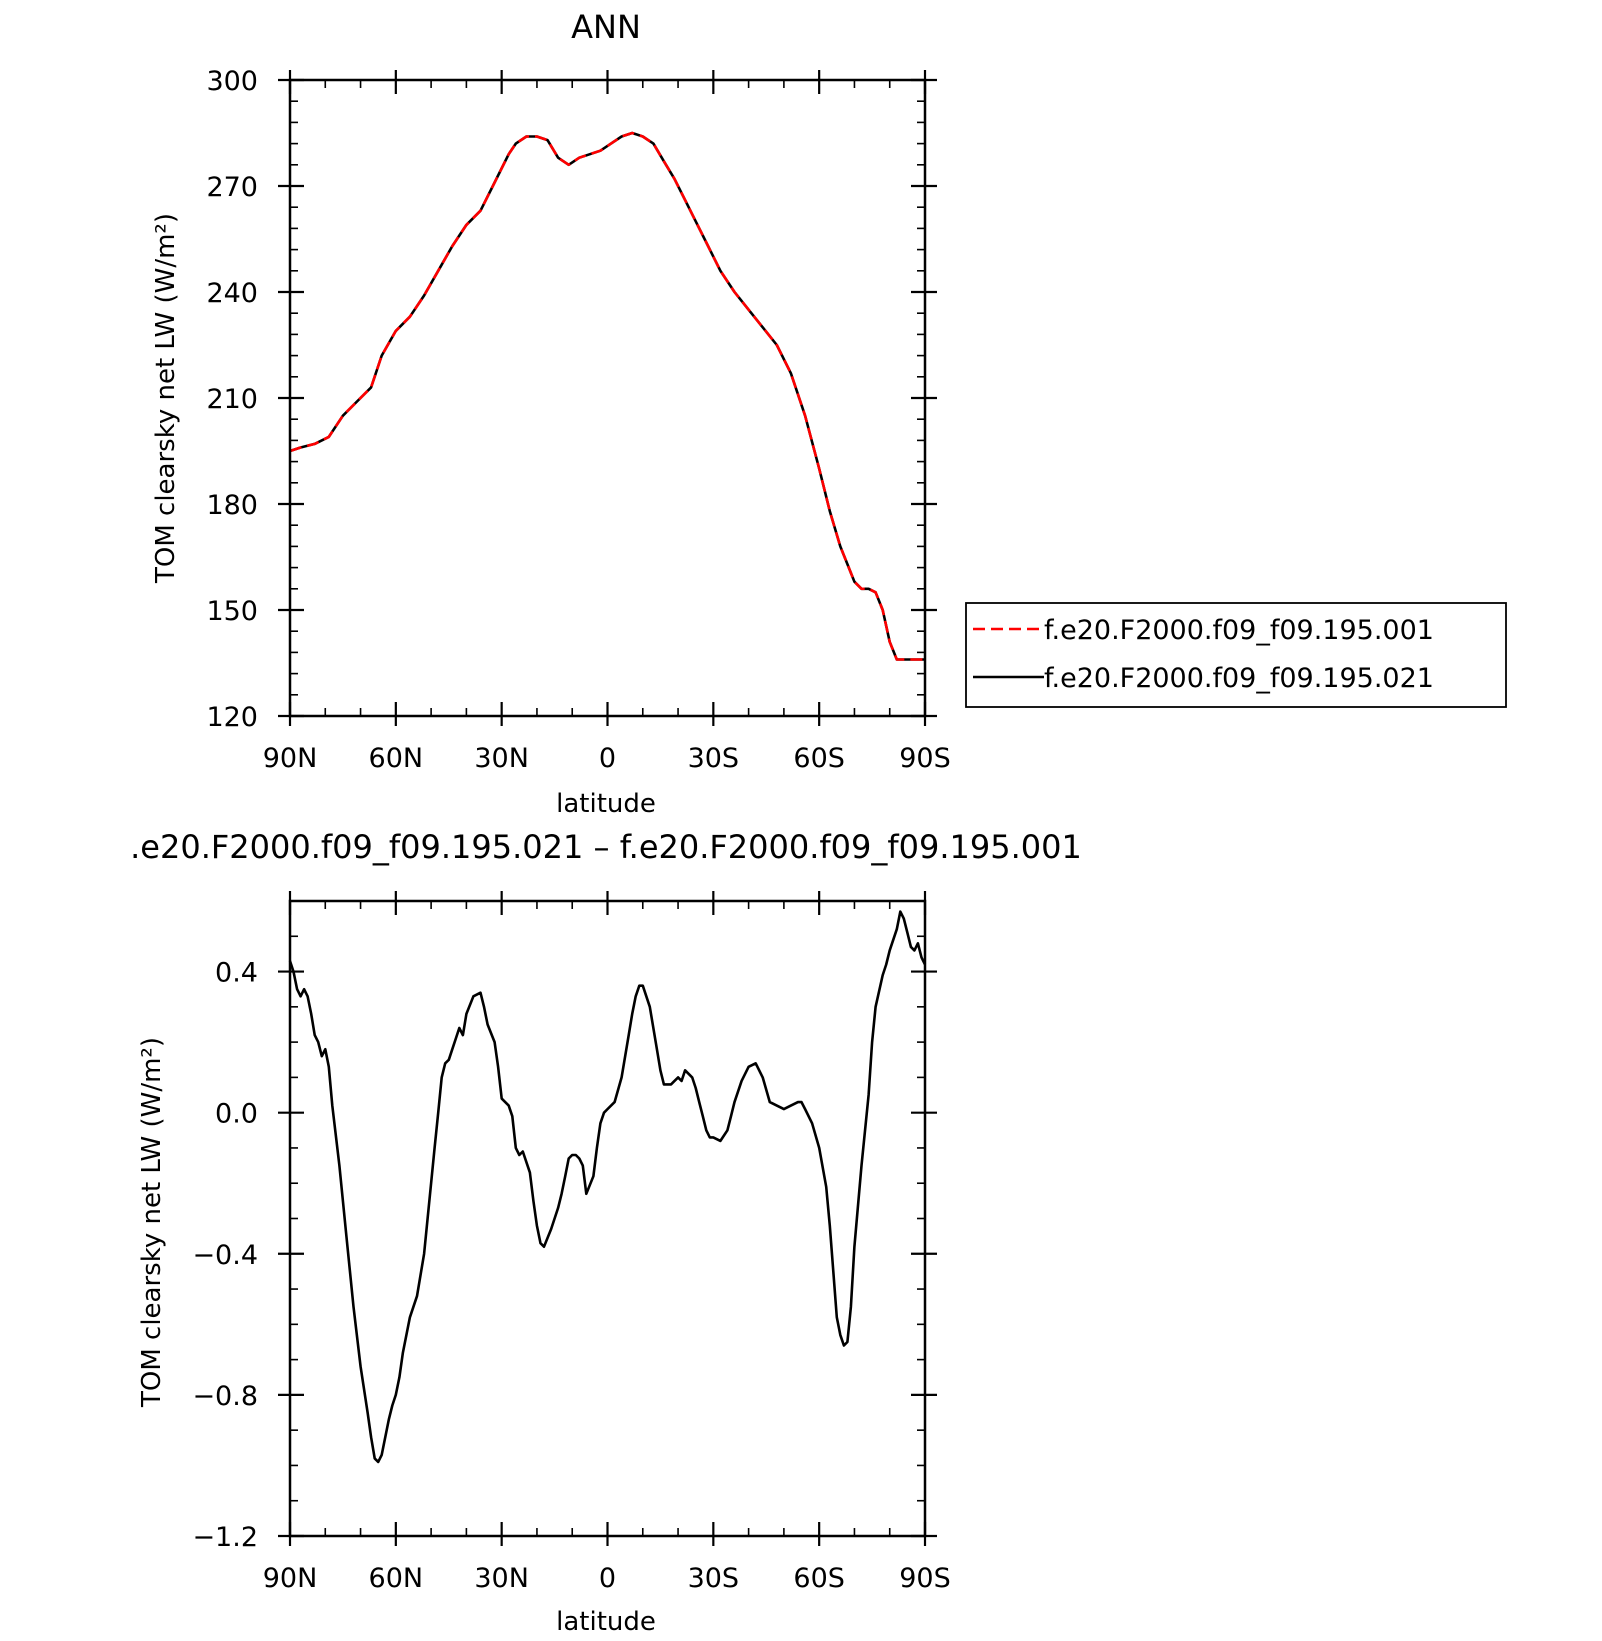  What do you see at coordinates (232, 505) in the screenshot?
I see `y-tick-label: 180` at bounding box center [232, 505].